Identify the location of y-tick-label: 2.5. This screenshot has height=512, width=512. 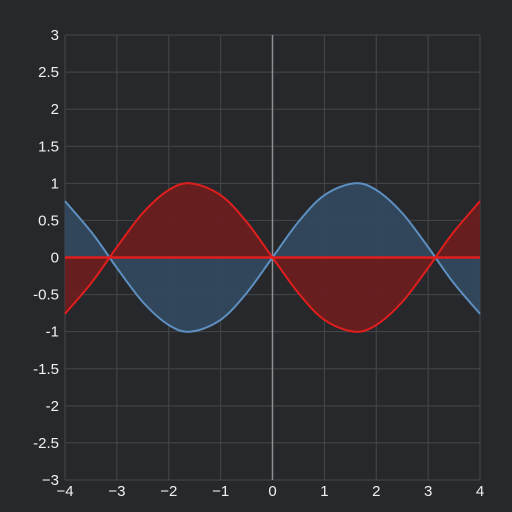
(48, 72).